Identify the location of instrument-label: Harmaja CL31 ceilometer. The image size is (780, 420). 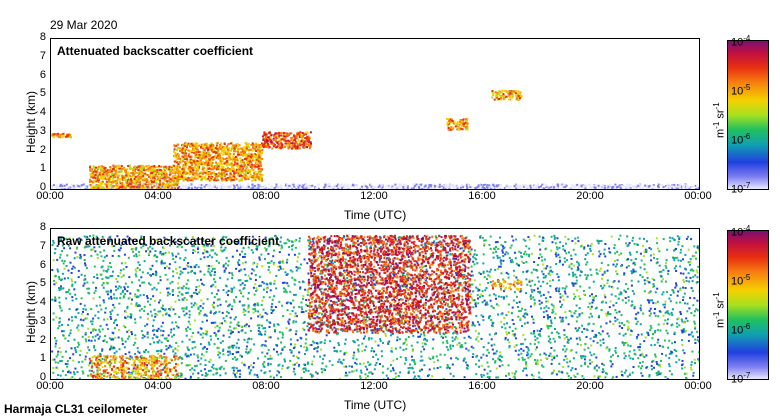
(76, 409).